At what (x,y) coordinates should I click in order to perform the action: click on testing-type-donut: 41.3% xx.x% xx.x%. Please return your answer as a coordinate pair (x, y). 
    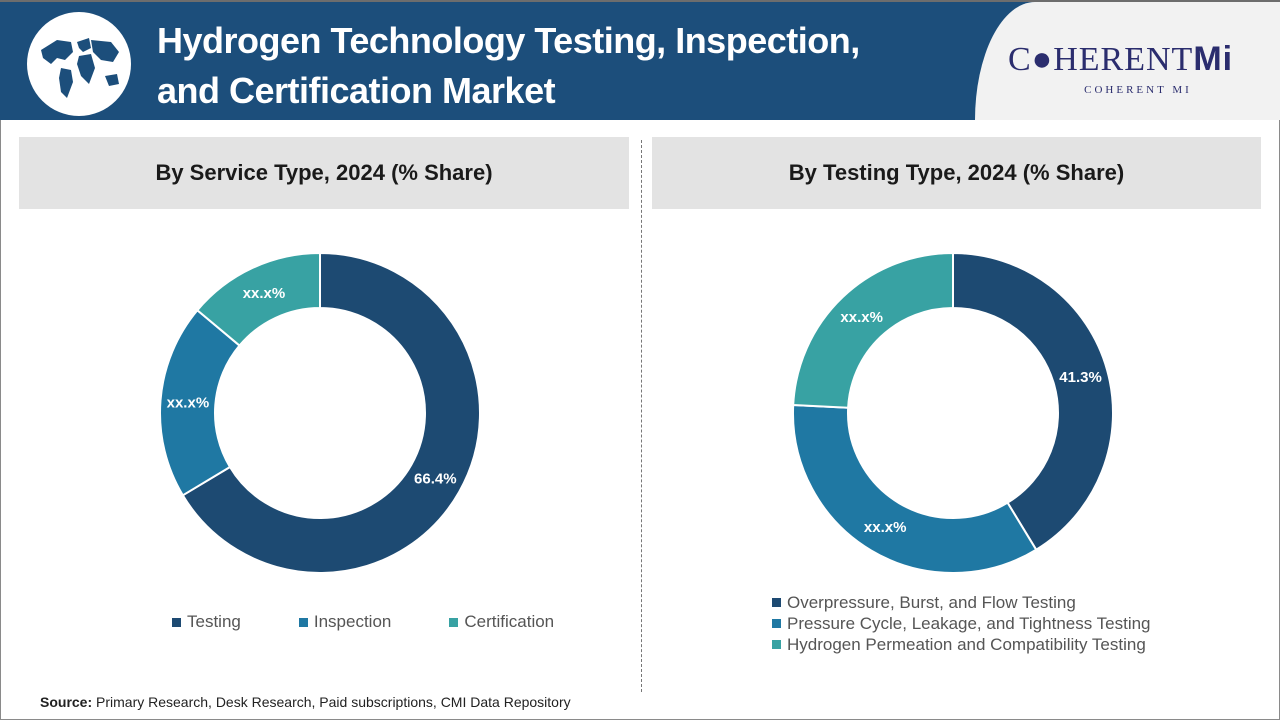
    Looking at the image, I should click on (953, 412).